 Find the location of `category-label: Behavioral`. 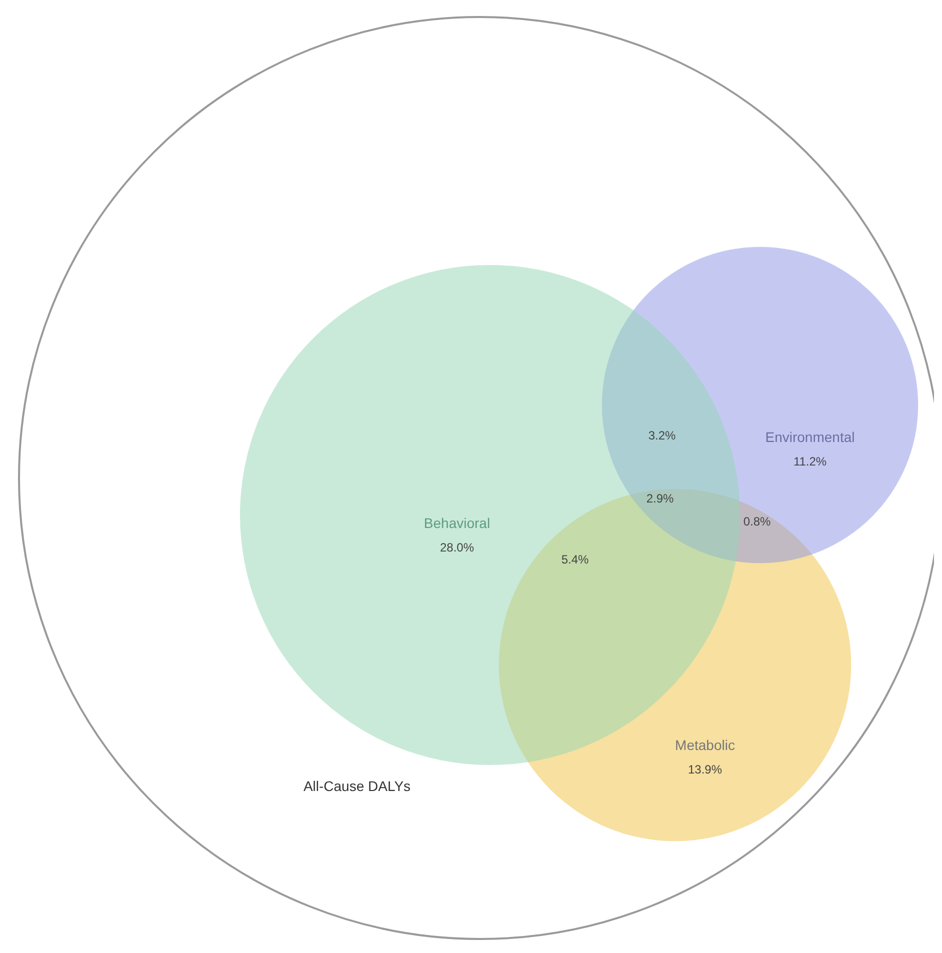

category-label: Behavioral is located at coordinates (457, 522).